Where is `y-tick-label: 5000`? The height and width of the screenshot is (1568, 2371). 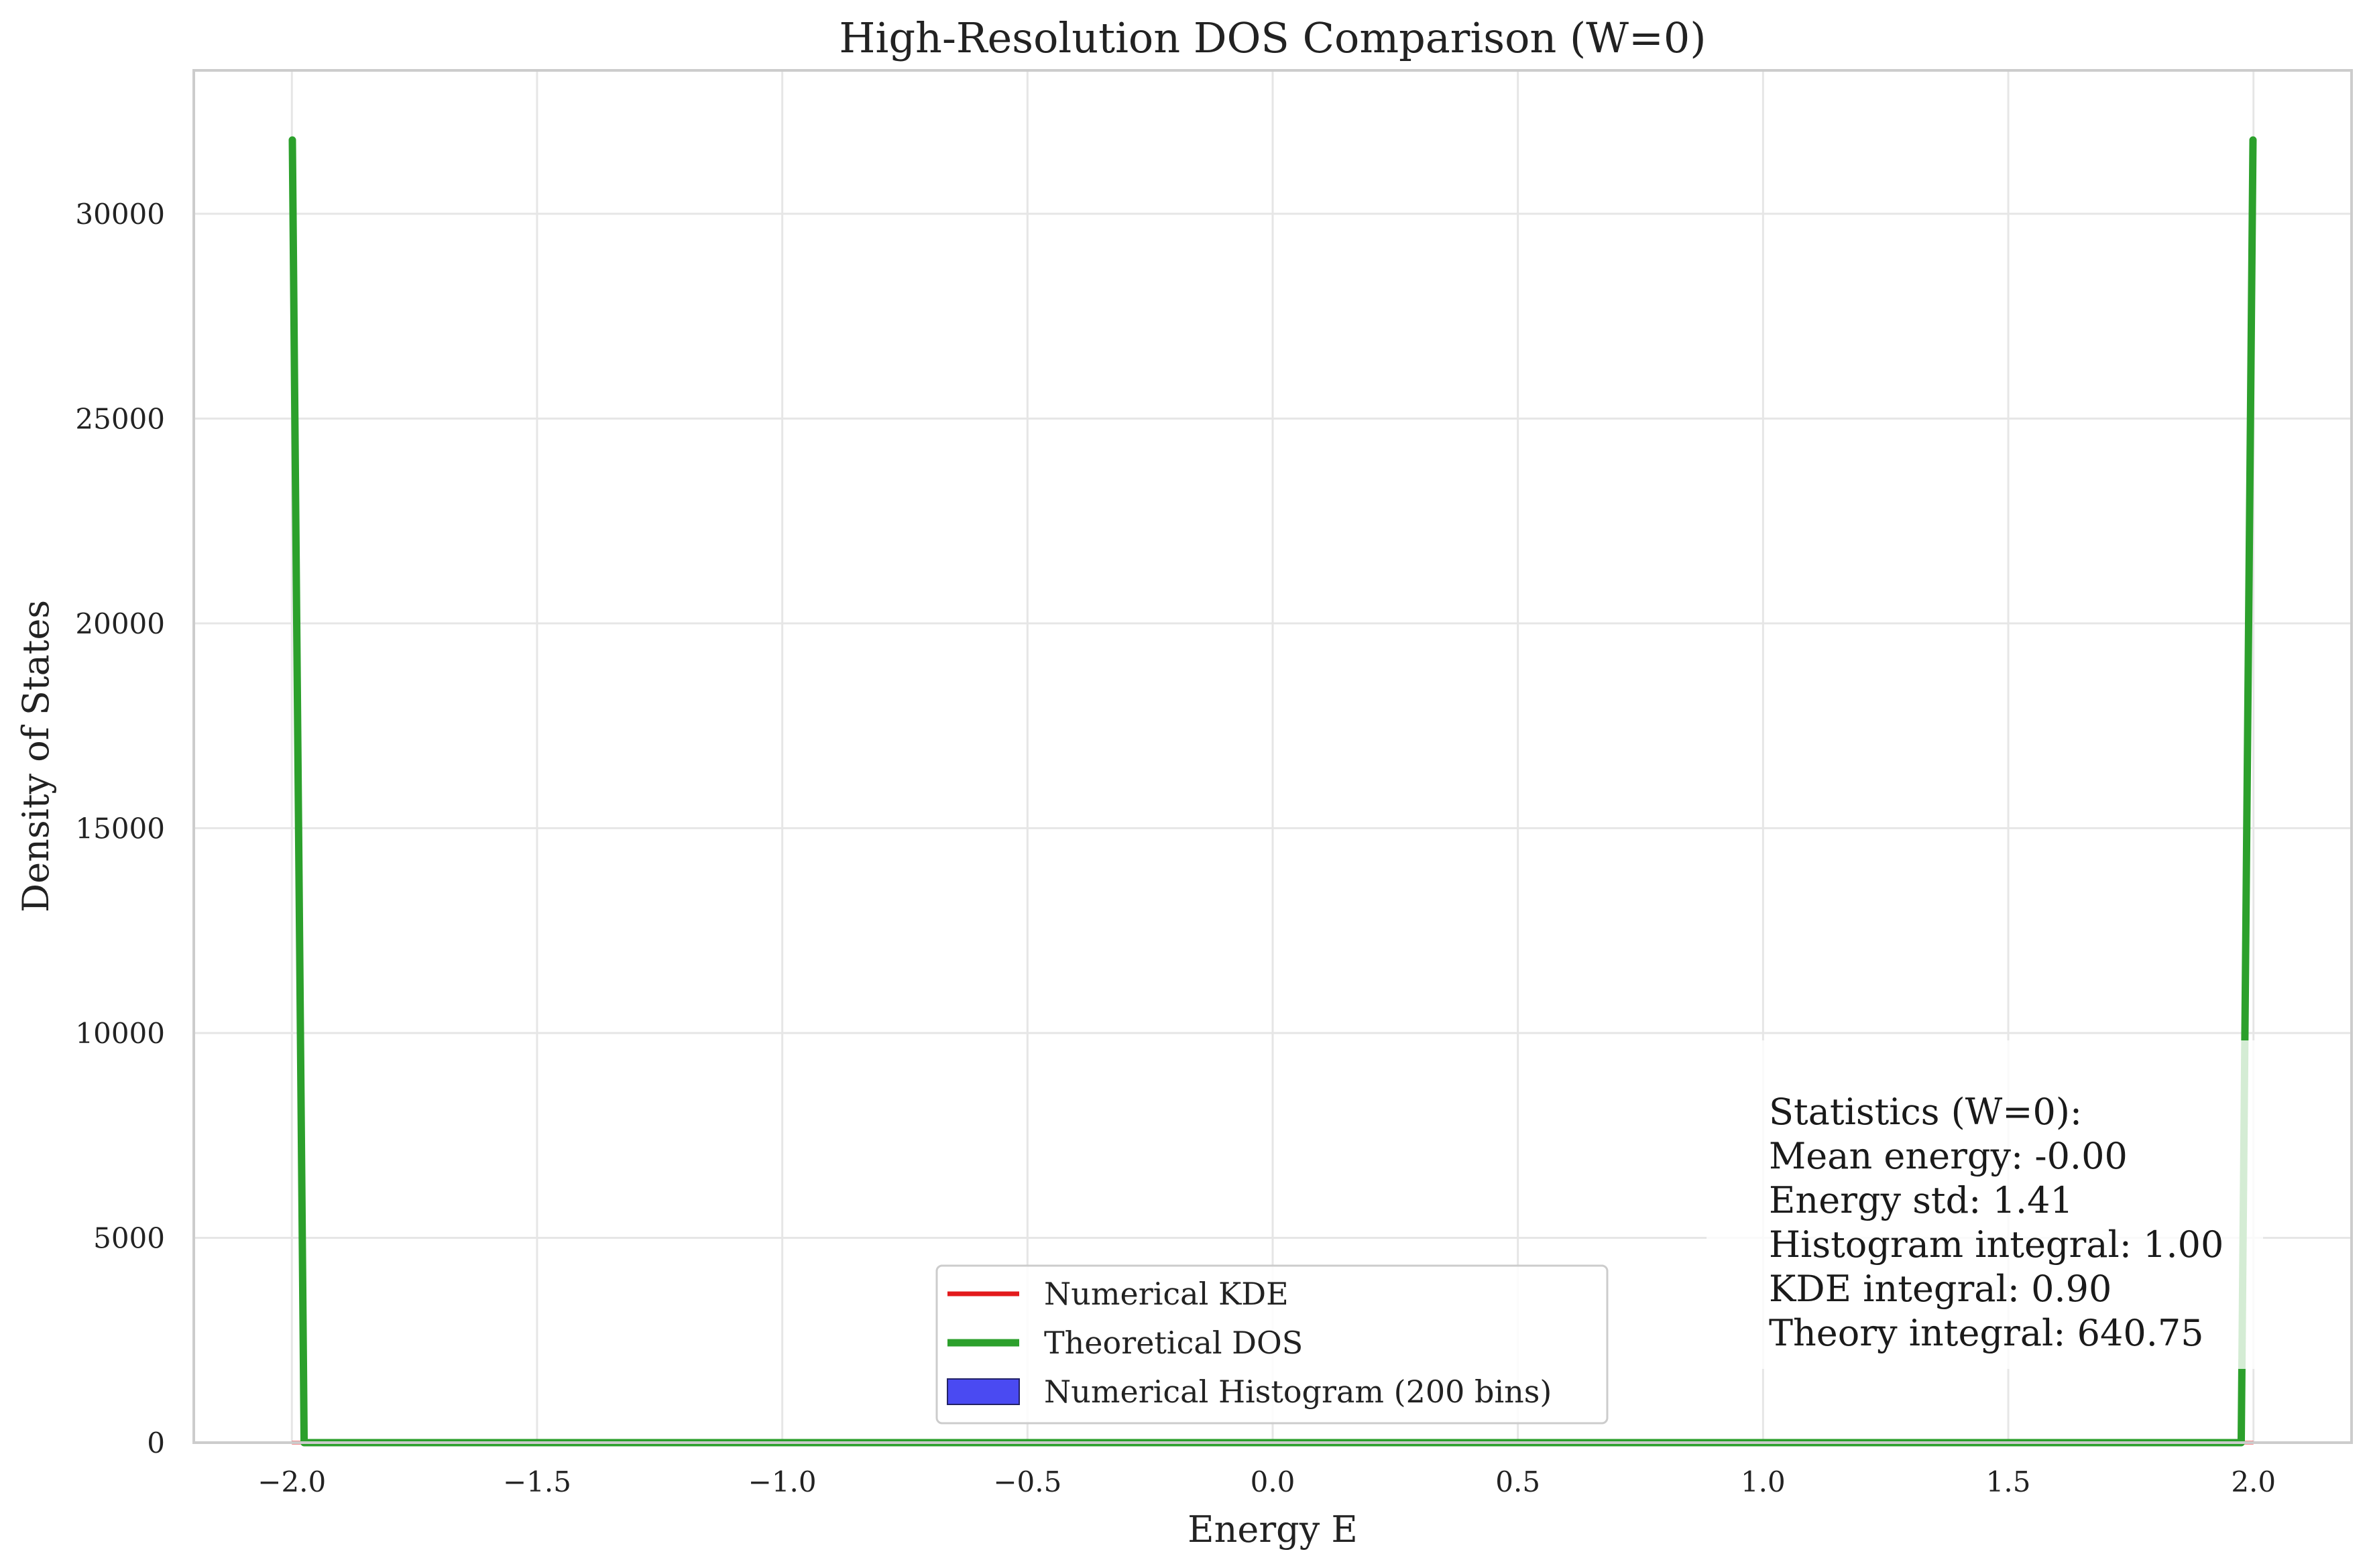
y-tick-label: 5000 is located at coordinates (129, 1238).